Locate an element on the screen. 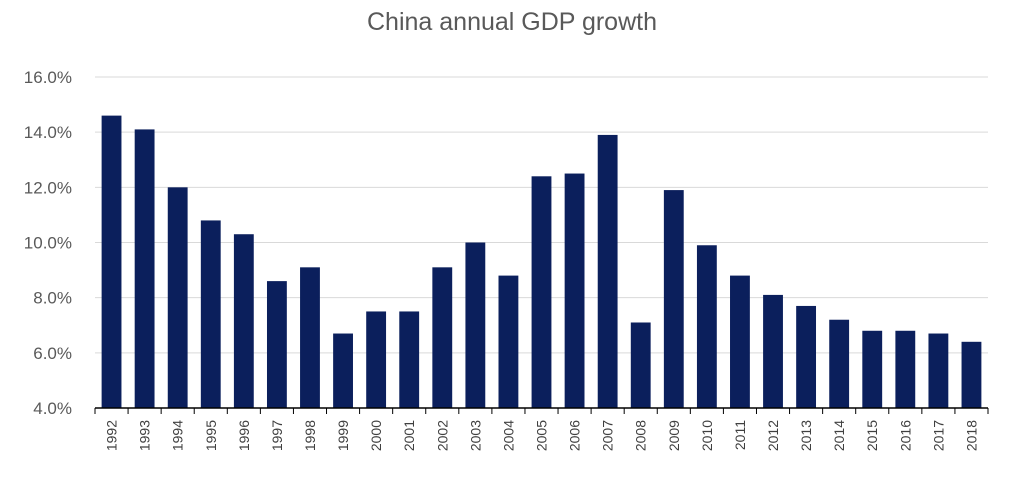 The width and height of the screenshot is (1024, 485). x-tick-label: 2004 is located at coordinates (508, 435).